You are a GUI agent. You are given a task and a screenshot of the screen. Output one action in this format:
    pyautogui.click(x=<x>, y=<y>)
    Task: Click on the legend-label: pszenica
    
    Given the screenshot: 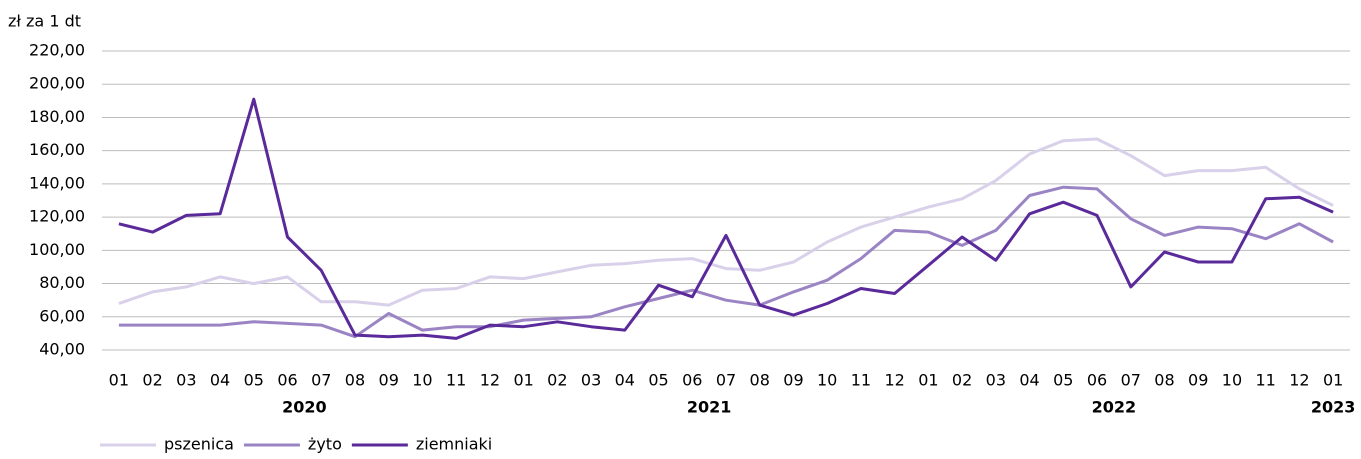 What is the action you would take?
    pyautogui.click(x=199, y=444)
    